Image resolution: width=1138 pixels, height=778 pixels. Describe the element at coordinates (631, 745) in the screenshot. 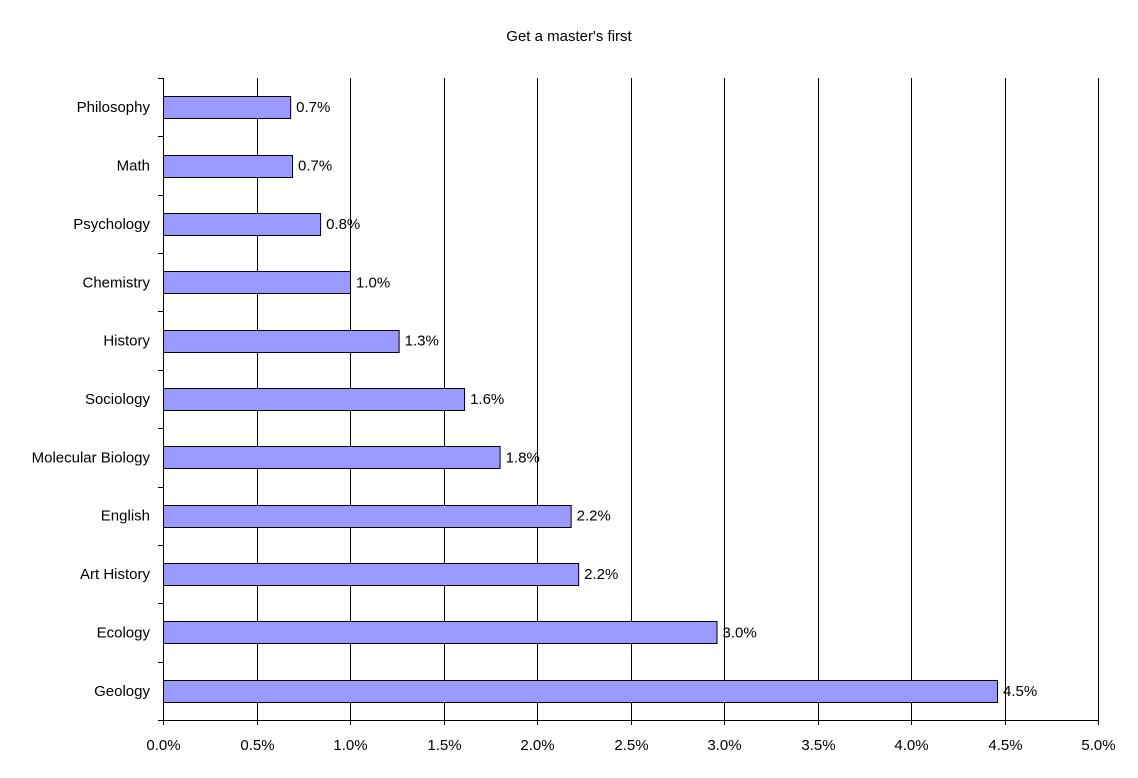

I see `x-tick-label: 2.5%` at that location.